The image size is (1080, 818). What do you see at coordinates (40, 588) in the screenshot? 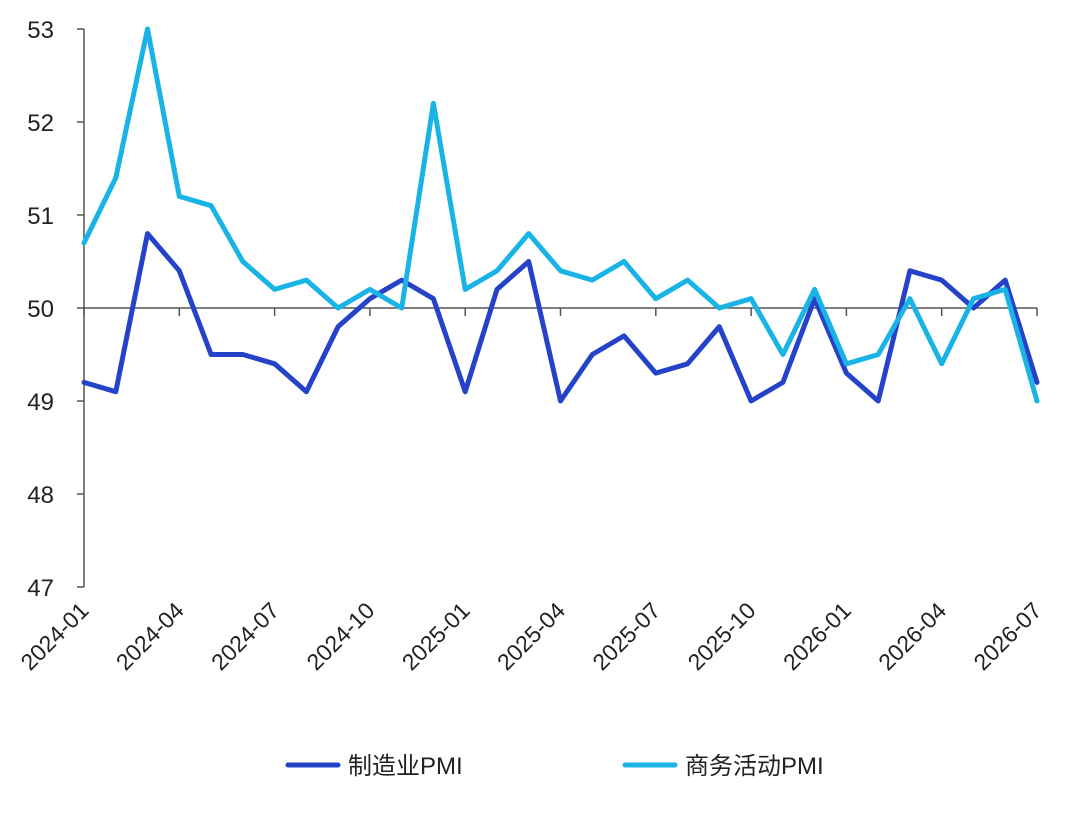
I see `y-tick-label: 47` at bounding box center [40, 588].